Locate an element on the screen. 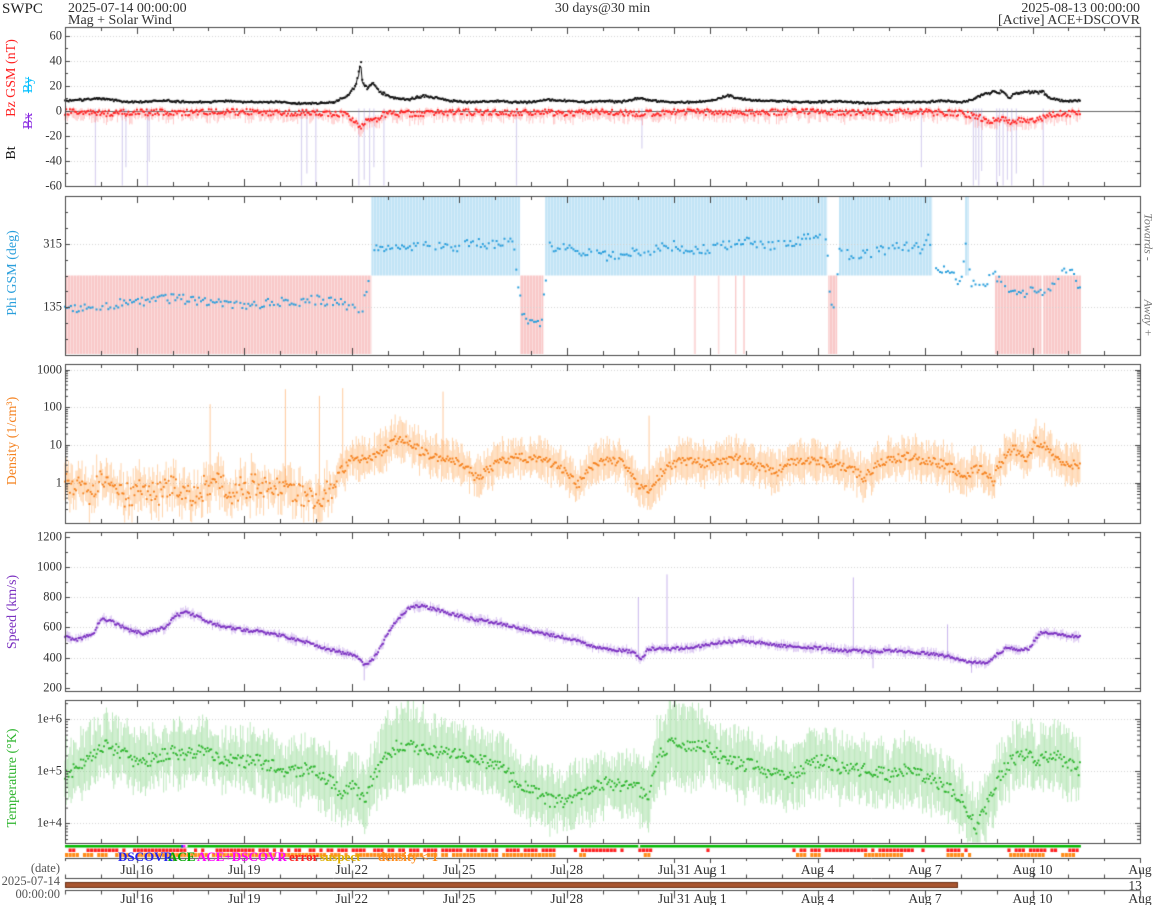 The image size is (1158, 905). ytick-label: -40 is located at coordinates (53, 160).